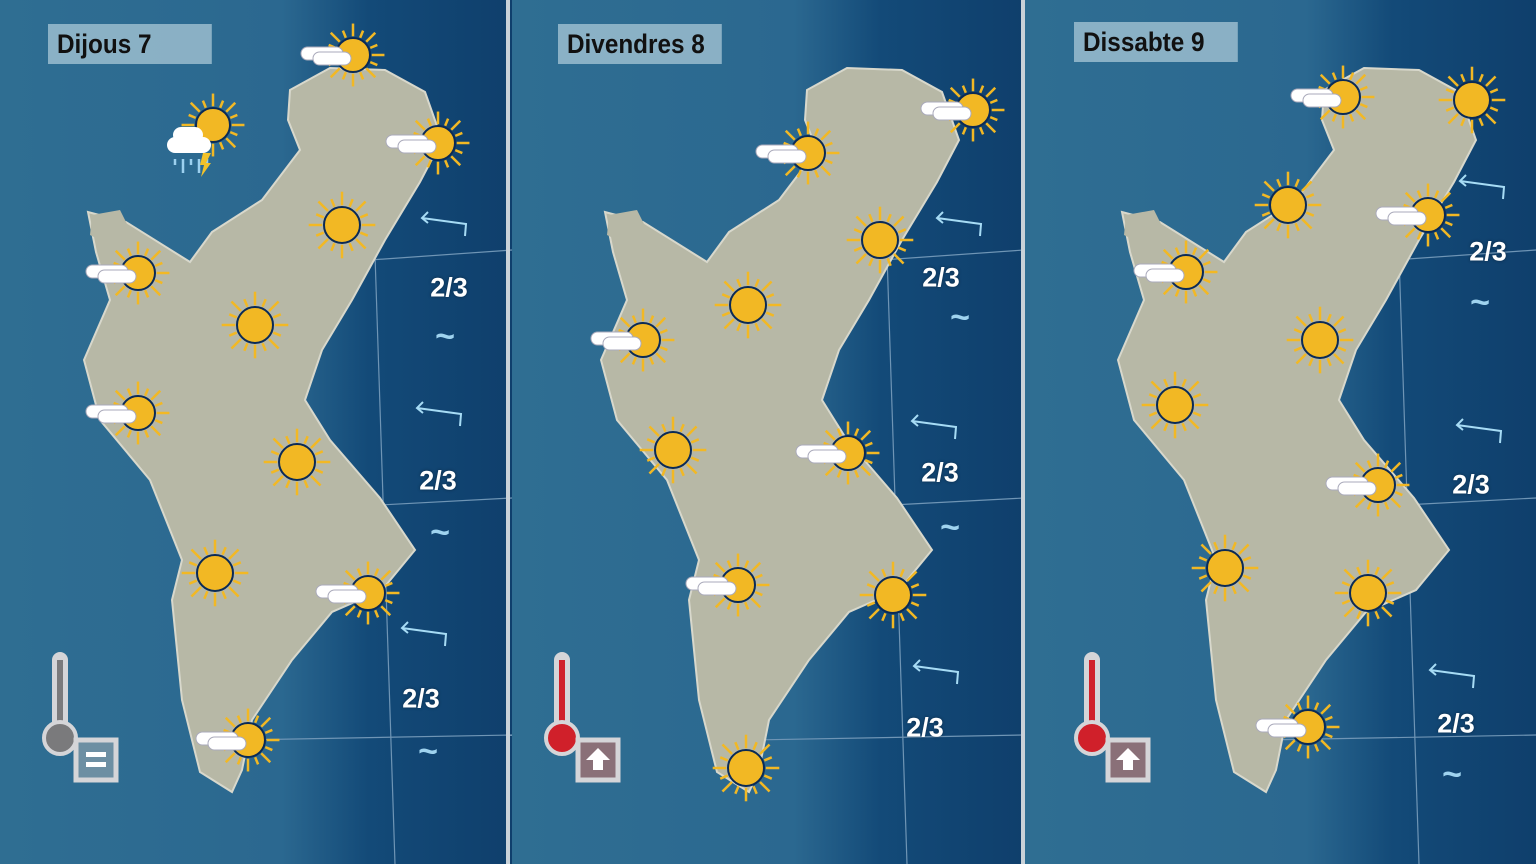 The width and height of the screenshot is (1536, 864). What do you see at coordinates (1479, 431) in the screenshot?
I see `wind-arrow-icon` at bounding box center [1479, 431].